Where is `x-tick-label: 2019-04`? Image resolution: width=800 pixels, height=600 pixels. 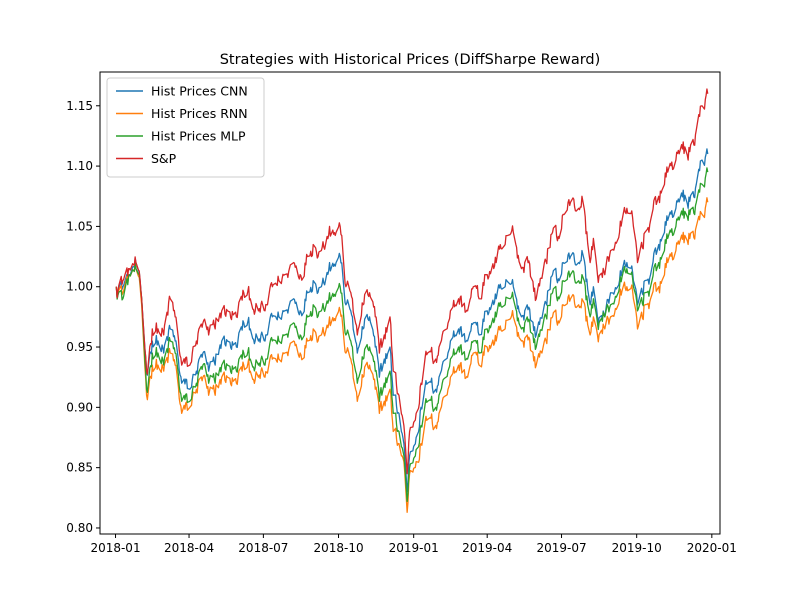
x-tick-label: 2019-04 is located at coordinates (487, 548).